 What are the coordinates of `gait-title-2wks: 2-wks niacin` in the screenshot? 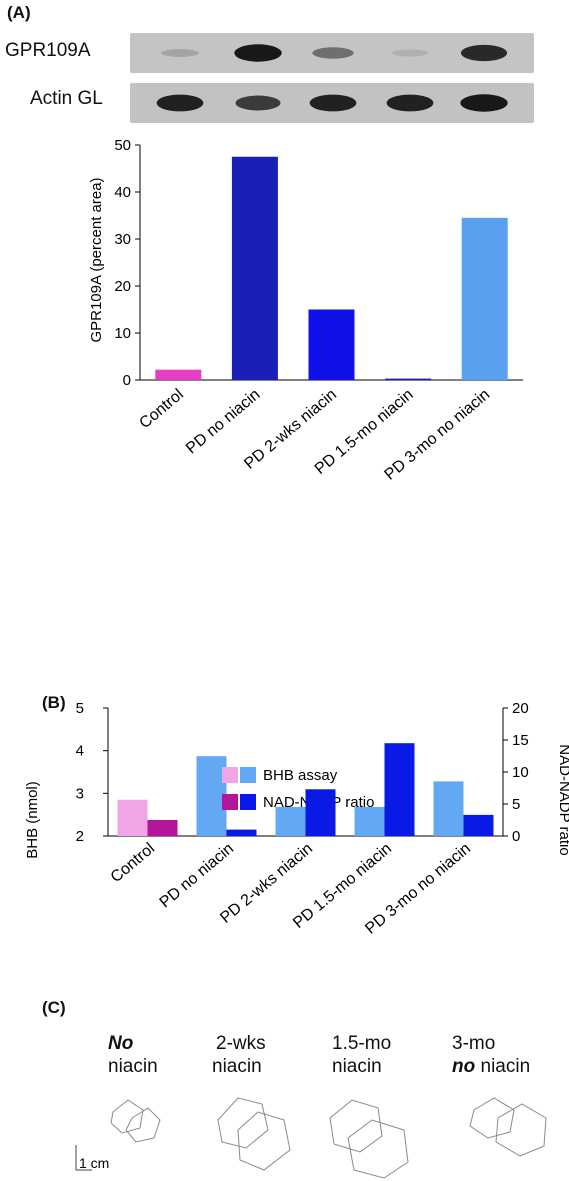 It's located at (239, 1055).